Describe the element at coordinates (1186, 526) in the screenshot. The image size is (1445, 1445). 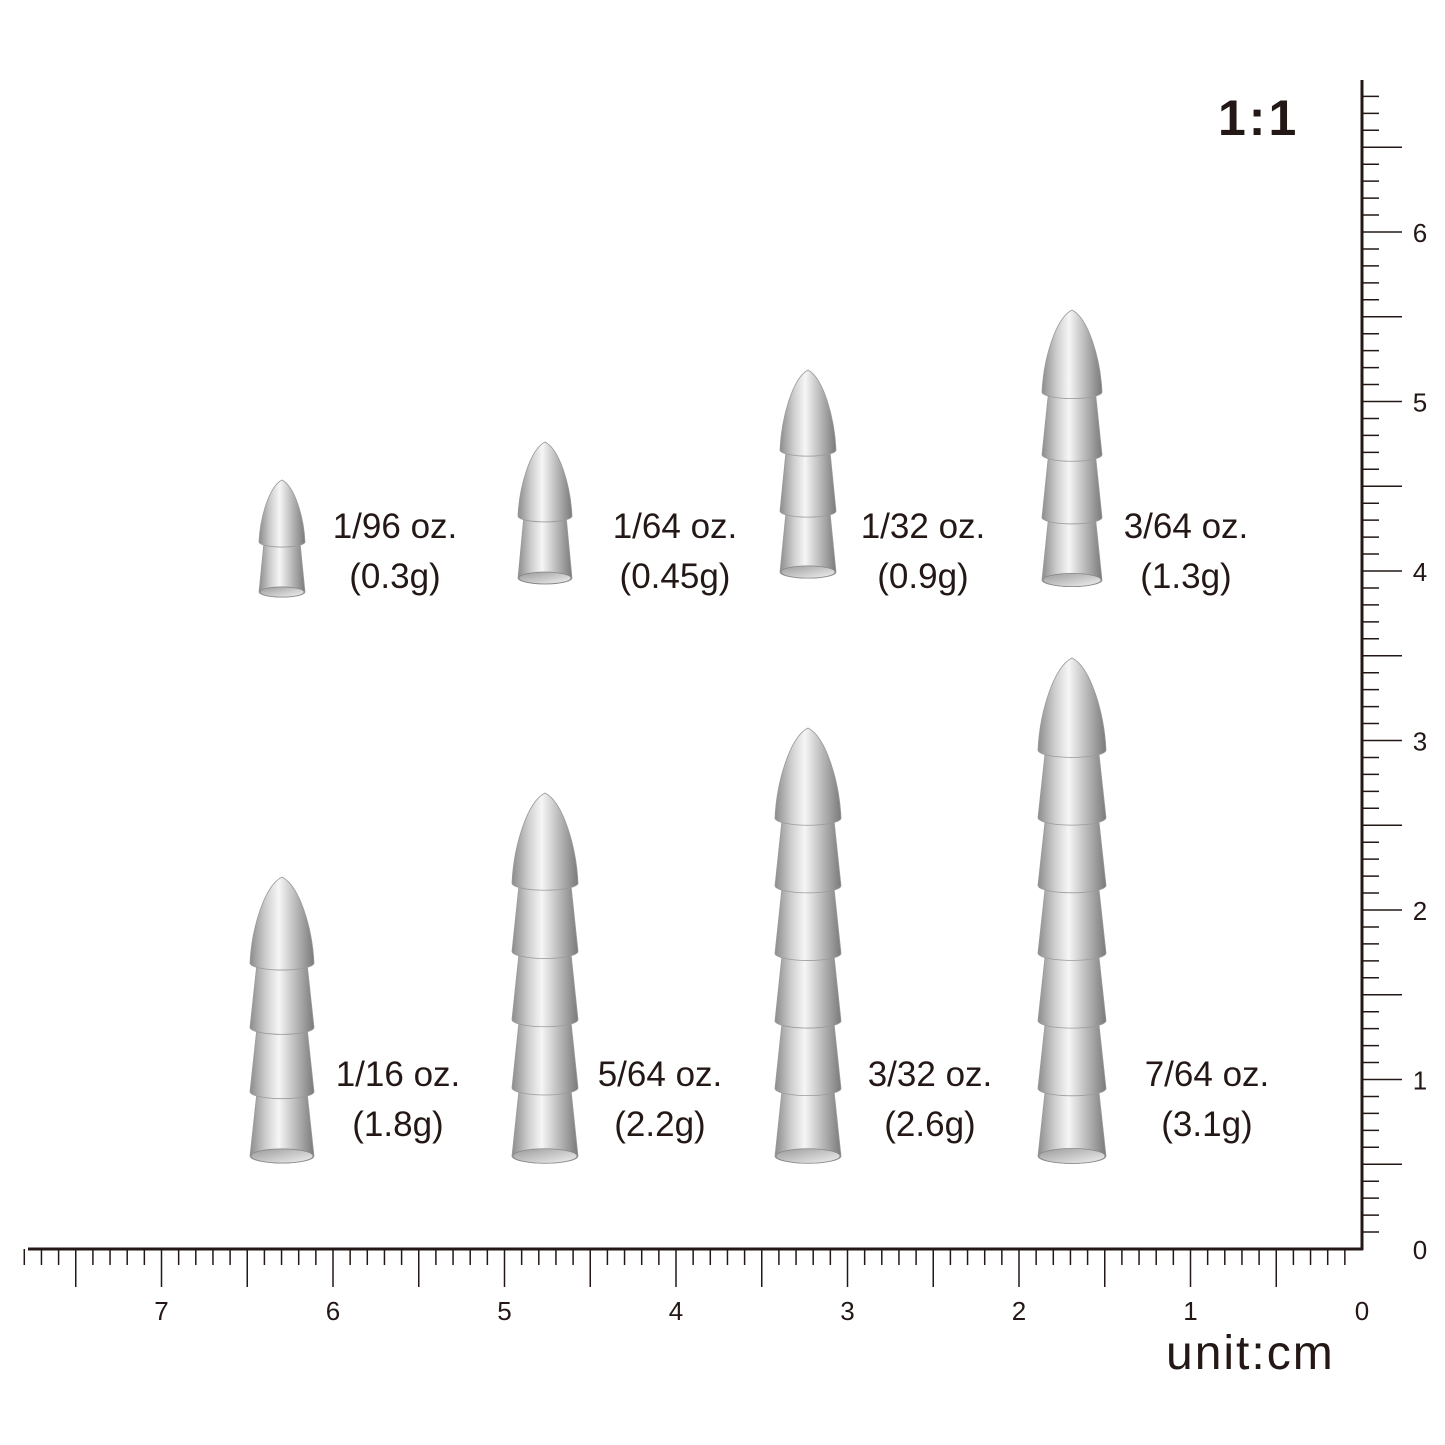
I see `weight-oz: 3/64 oz.` at that location.